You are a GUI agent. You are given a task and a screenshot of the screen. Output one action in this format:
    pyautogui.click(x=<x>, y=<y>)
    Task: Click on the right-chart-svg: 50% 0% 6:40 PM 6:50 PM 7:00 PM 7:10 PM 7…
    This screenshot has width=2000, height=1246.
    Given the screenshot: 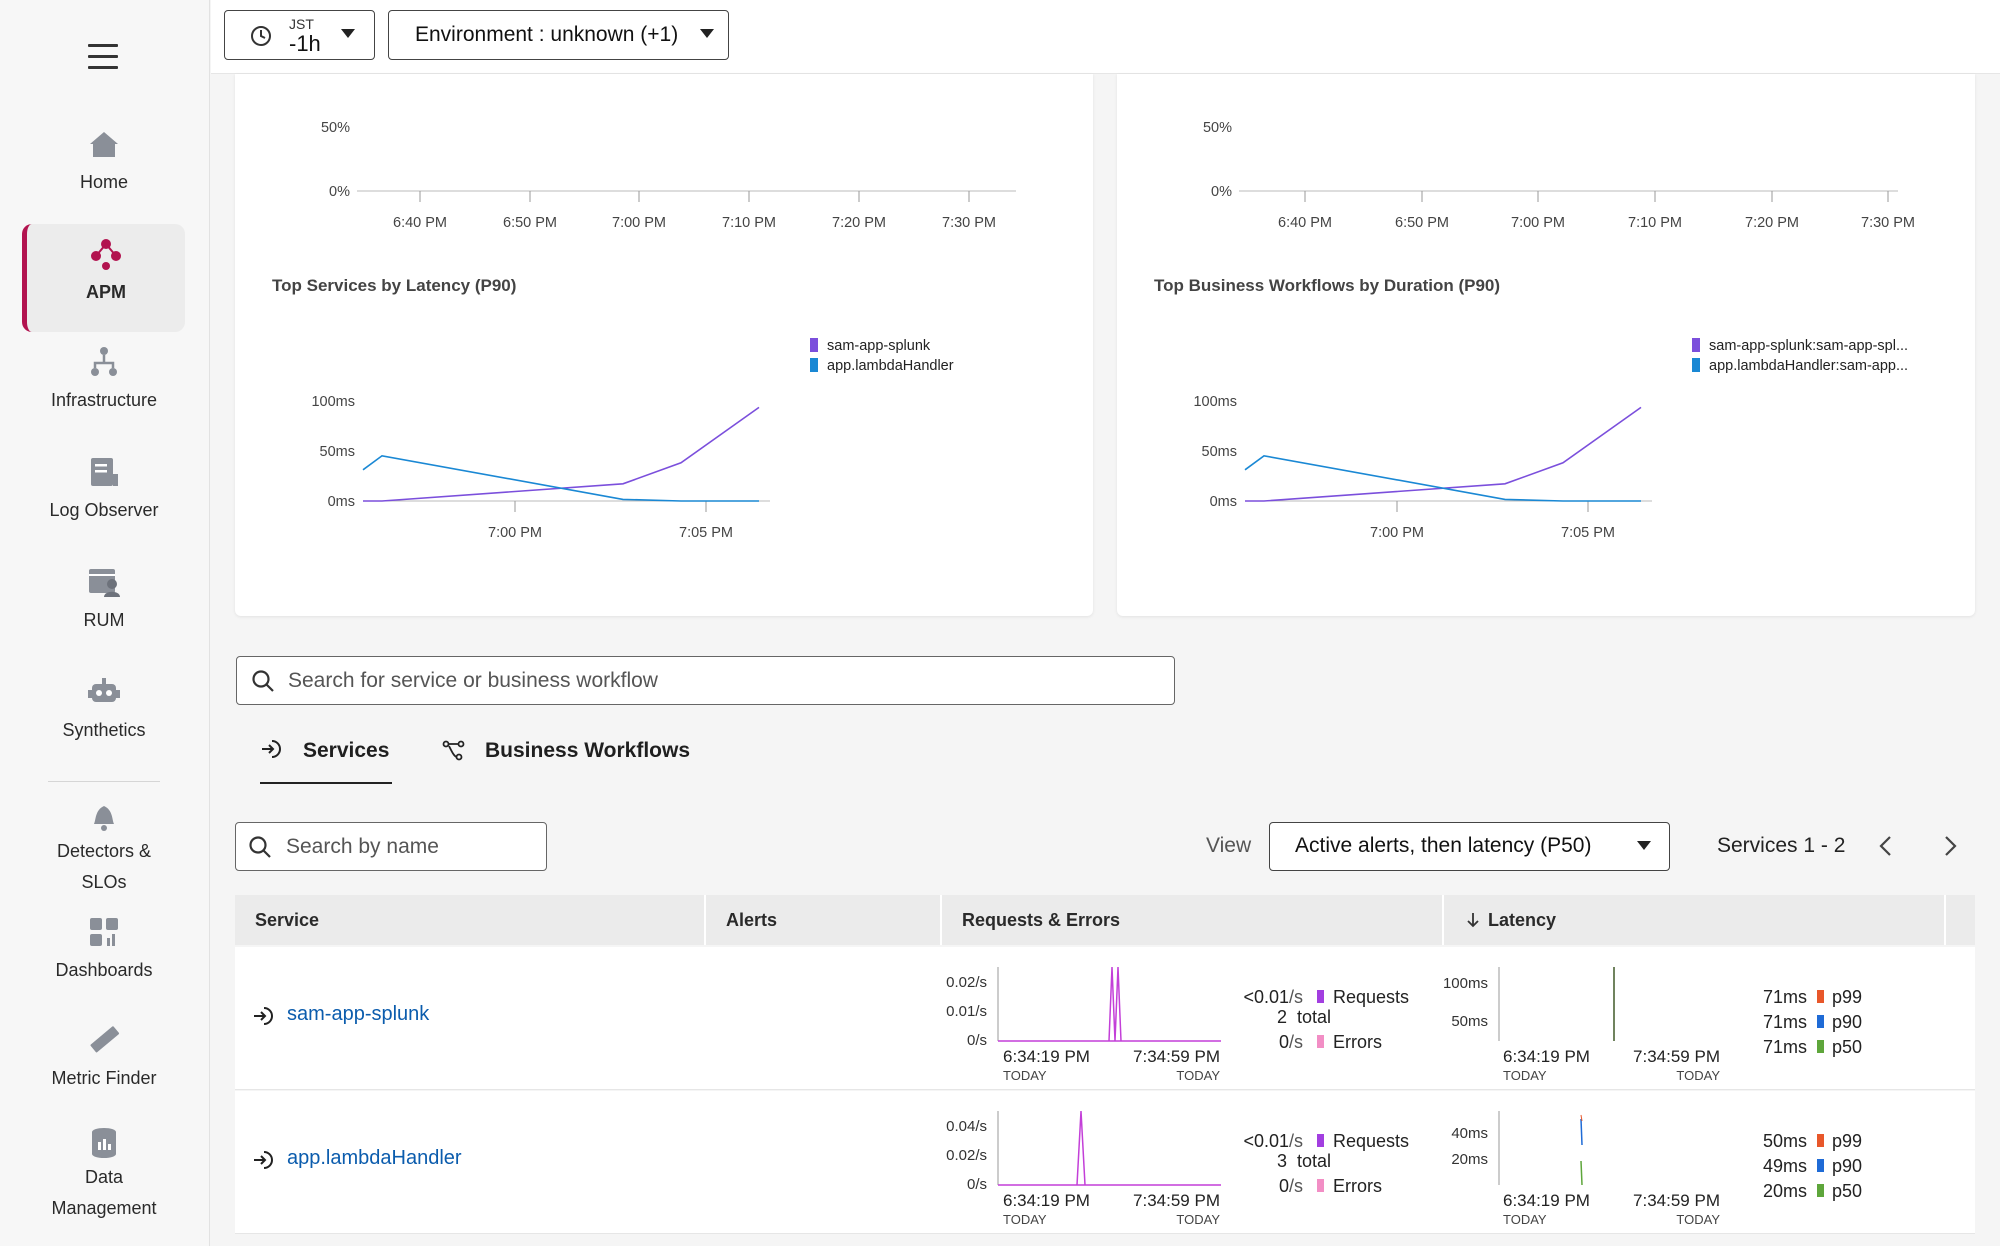 What is the action you would take?
    pyautogui.click(x=1534, y=330)
    